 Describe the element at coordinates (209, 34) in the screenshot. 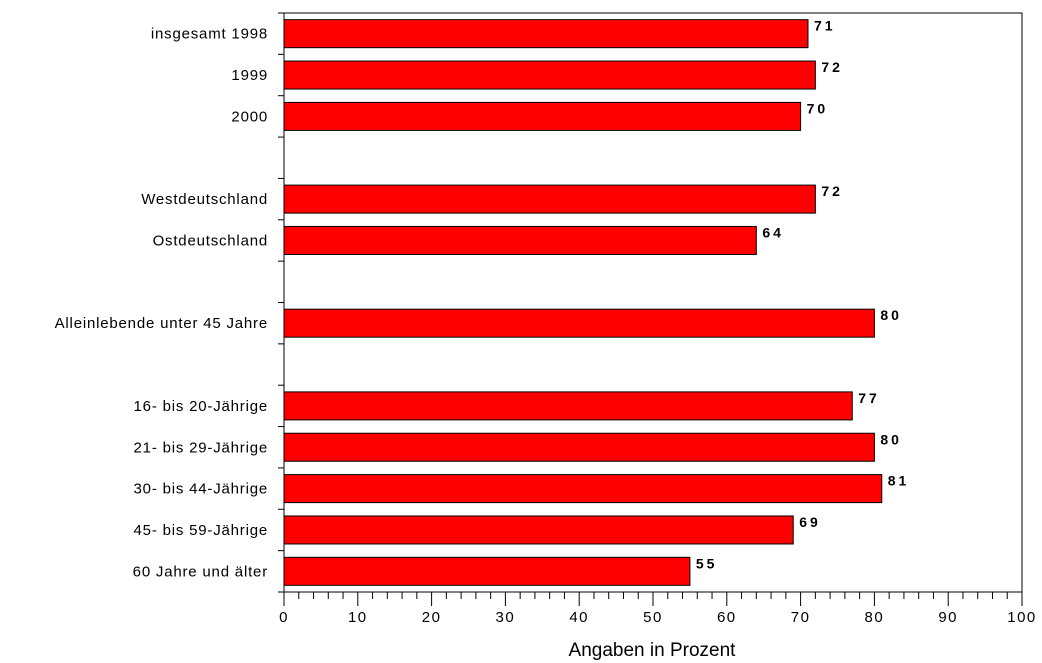

I see `category-label: insgesamt 1998` at that location.